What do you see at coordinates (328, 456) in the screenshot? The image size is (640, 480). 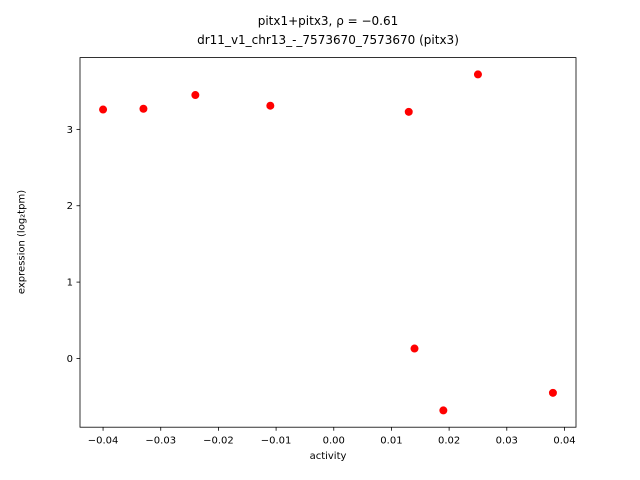 I see `x-axis-label: activity` at bounding box center [328, 456].